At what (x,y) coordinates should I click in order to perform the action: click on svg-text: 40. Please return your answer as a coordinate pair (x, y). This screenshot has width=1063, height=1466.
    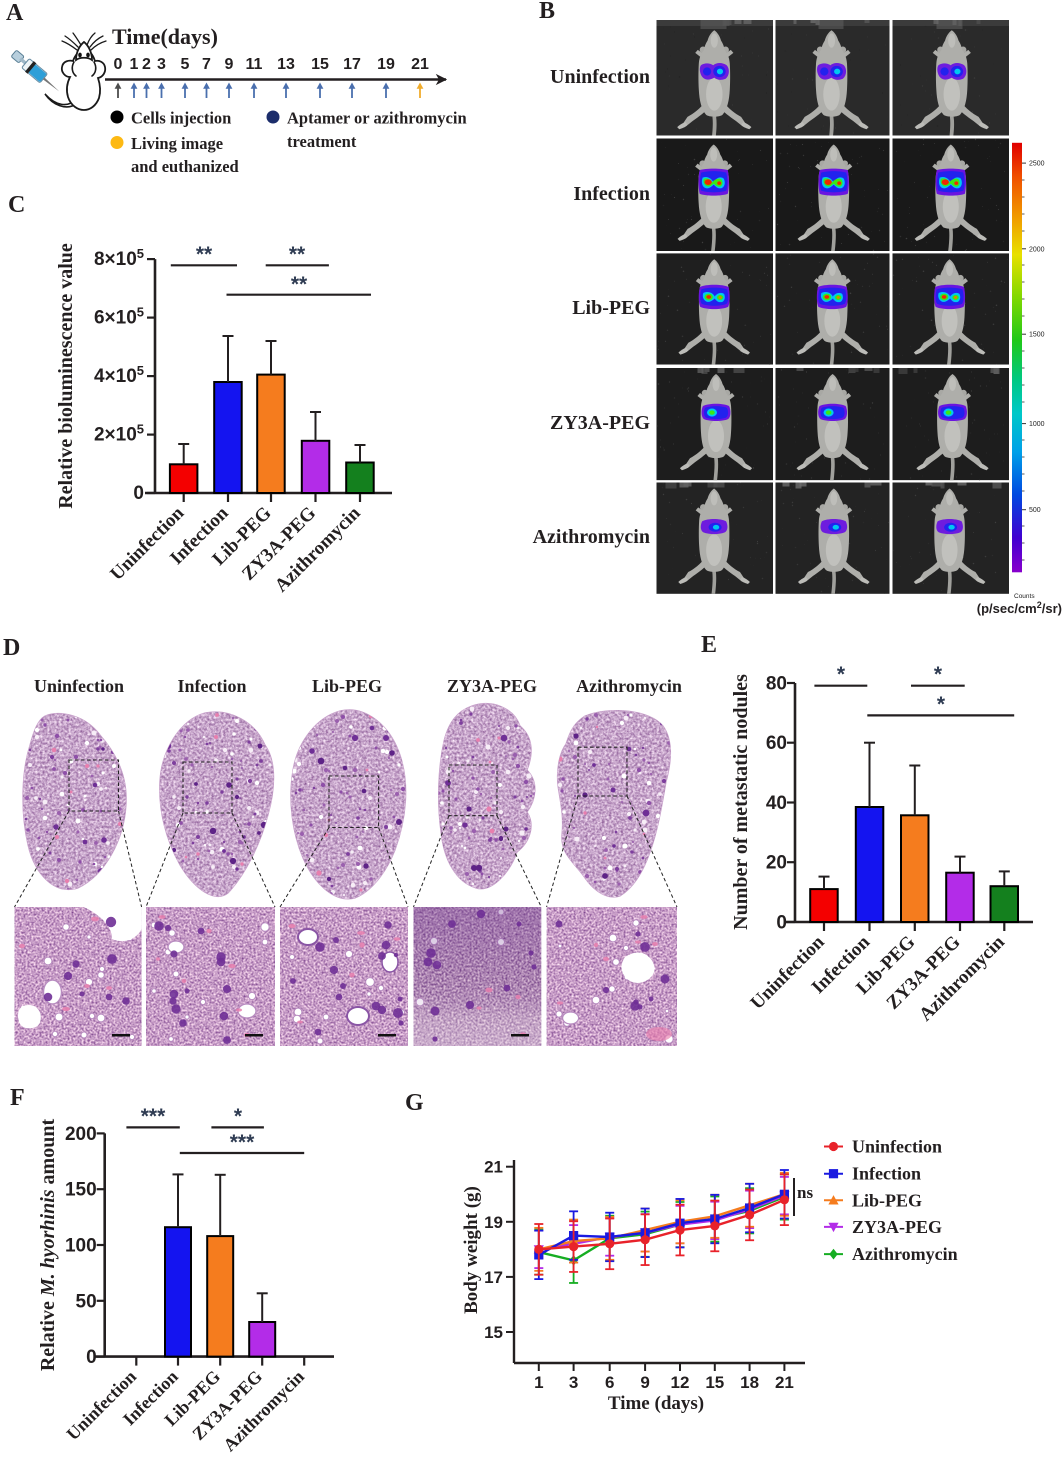
    Looking at the image, I should click on (776, 803).